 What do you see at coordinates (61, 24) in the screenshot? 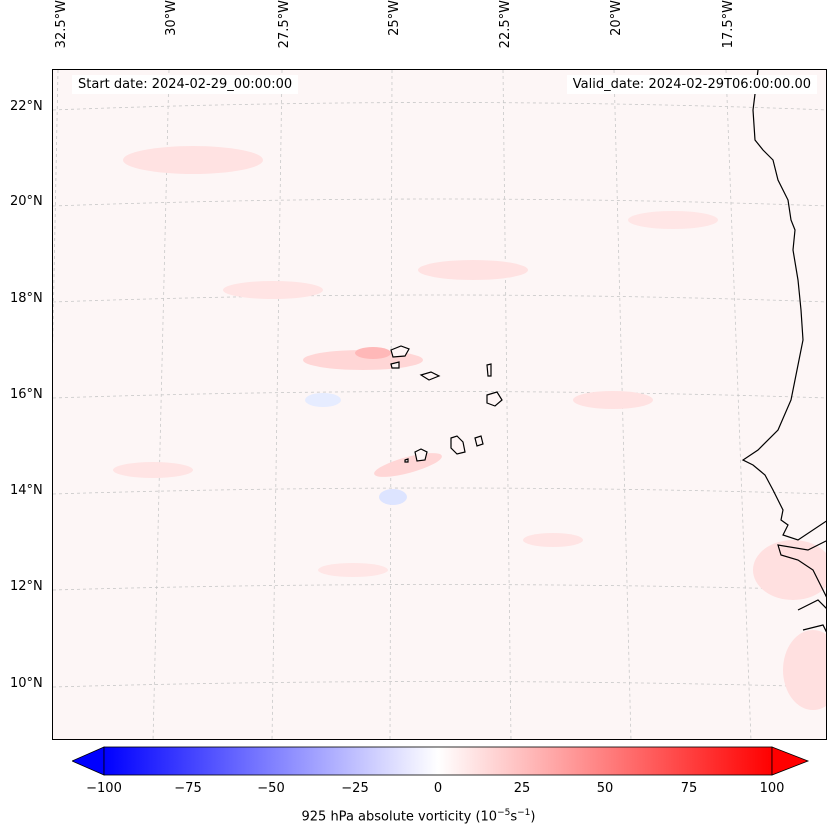
I see `lon-label-32.5w: 32.5°W` at bounding box center [61, 24].